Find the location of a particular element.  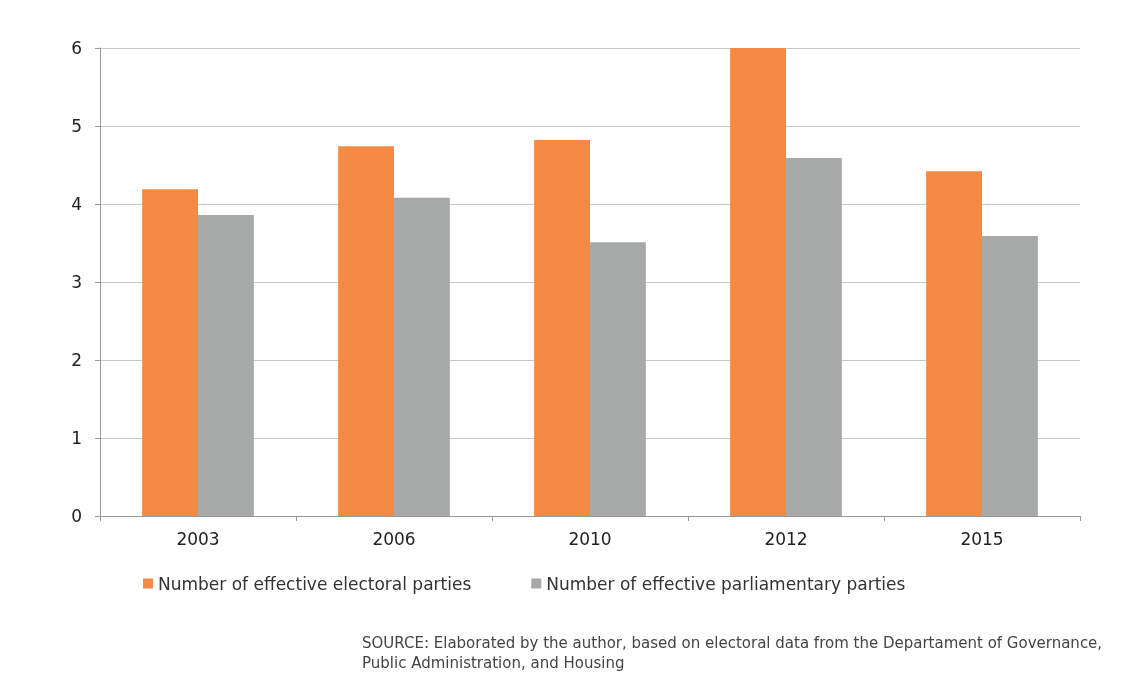

legend-label: Number of effective parliamentary parties is located at coordinates (726, 583).